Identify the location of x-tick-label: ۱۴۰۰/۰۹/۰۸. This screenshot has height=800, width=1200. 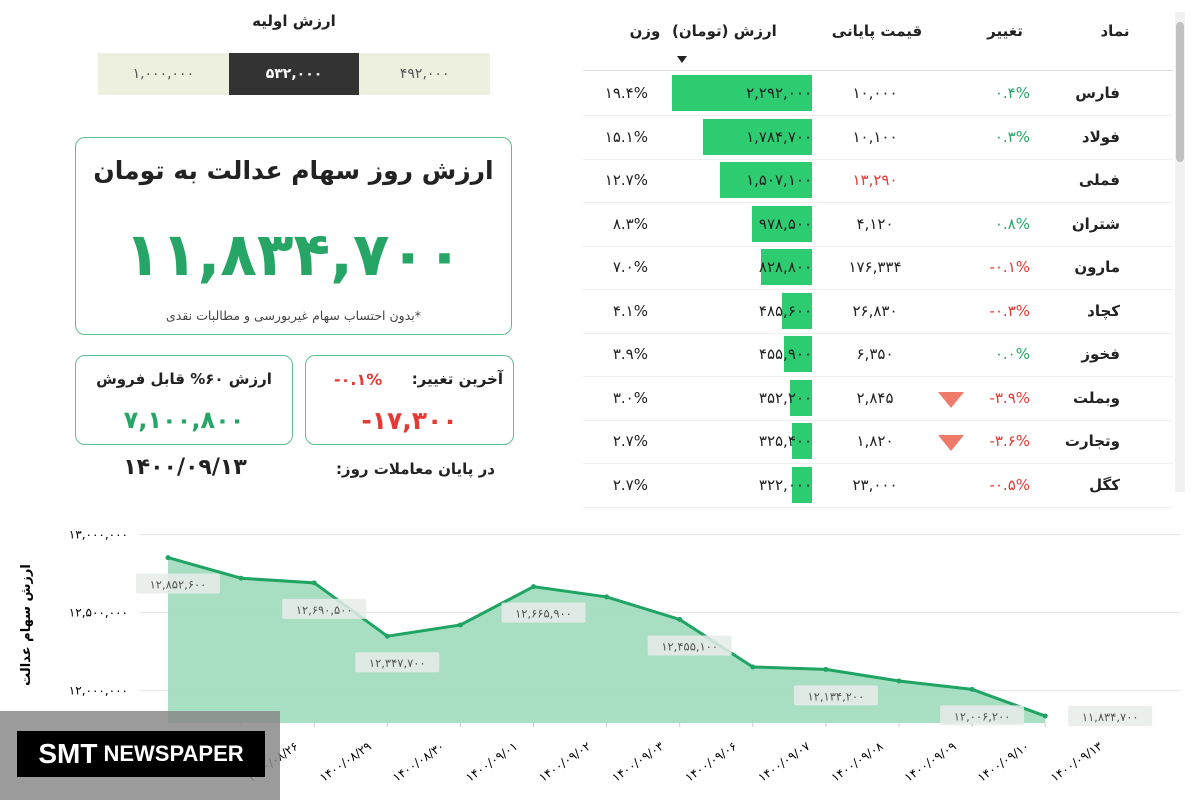
(857, 762).